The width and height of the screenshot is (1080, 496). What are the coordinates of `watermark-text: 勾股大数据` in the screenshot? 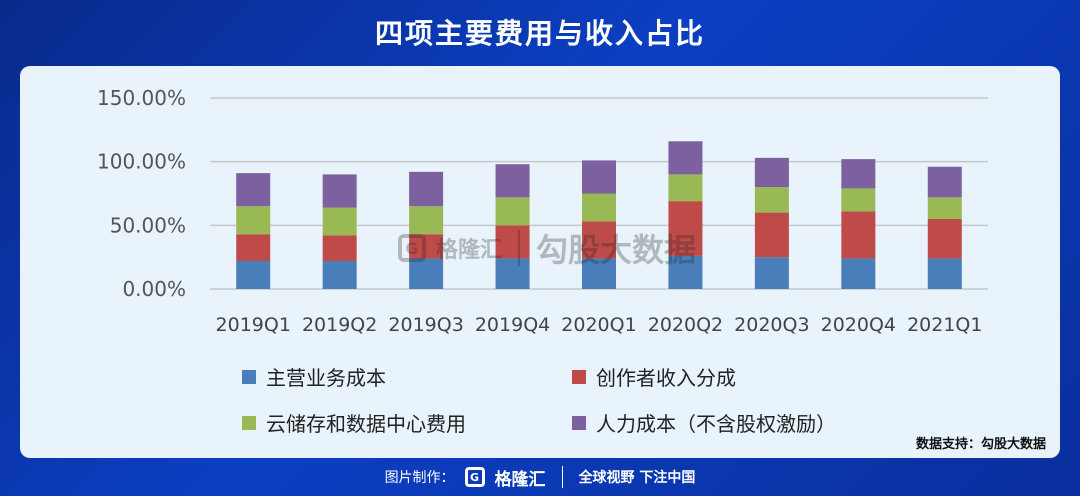 It's located at (616, 250).